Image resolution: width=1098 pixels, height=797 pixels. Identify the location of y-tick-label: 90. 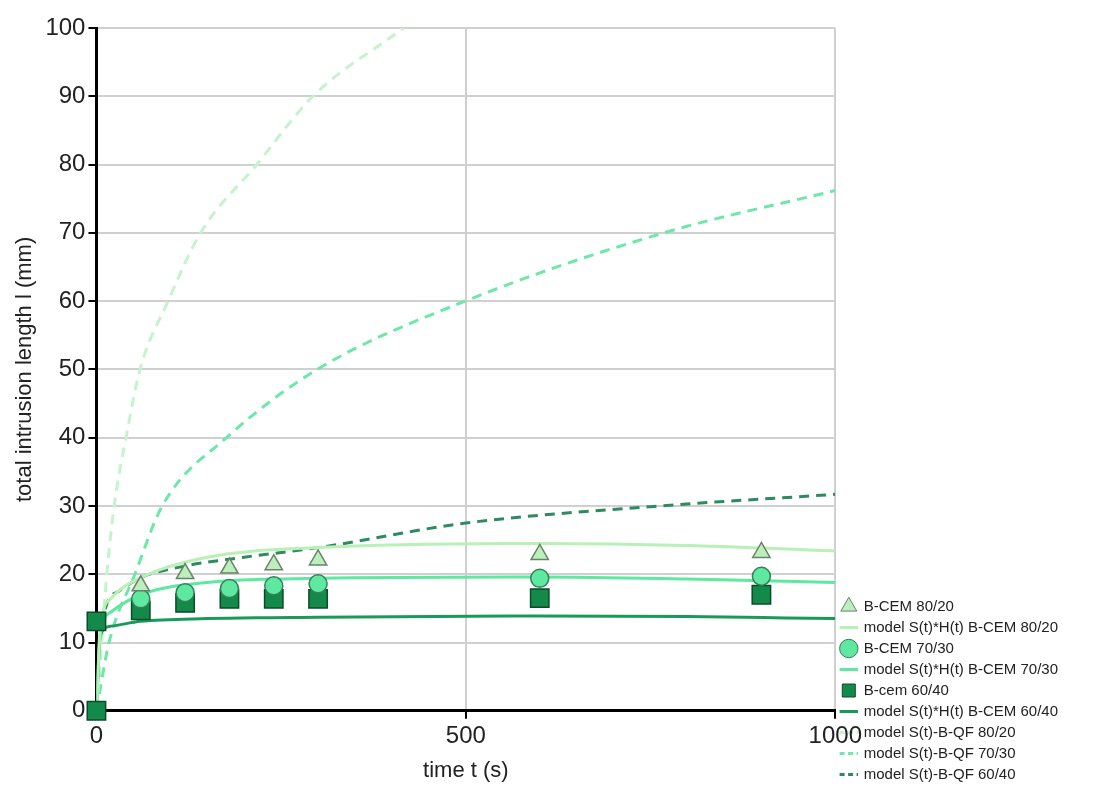
(72, 94).